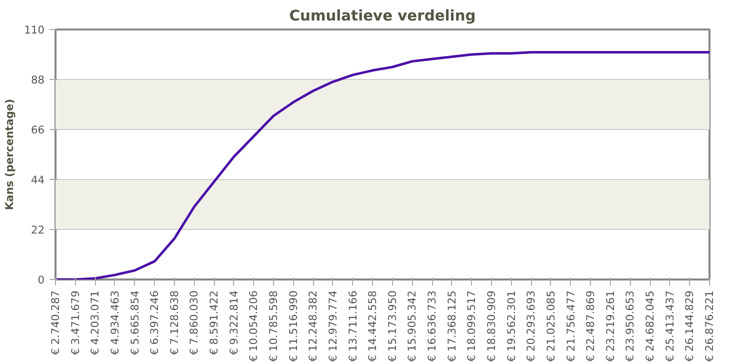  Describe the element at coordinates (709, 326) in the screenshot. I see `x-tick-label: € 26.876.221` at that location.